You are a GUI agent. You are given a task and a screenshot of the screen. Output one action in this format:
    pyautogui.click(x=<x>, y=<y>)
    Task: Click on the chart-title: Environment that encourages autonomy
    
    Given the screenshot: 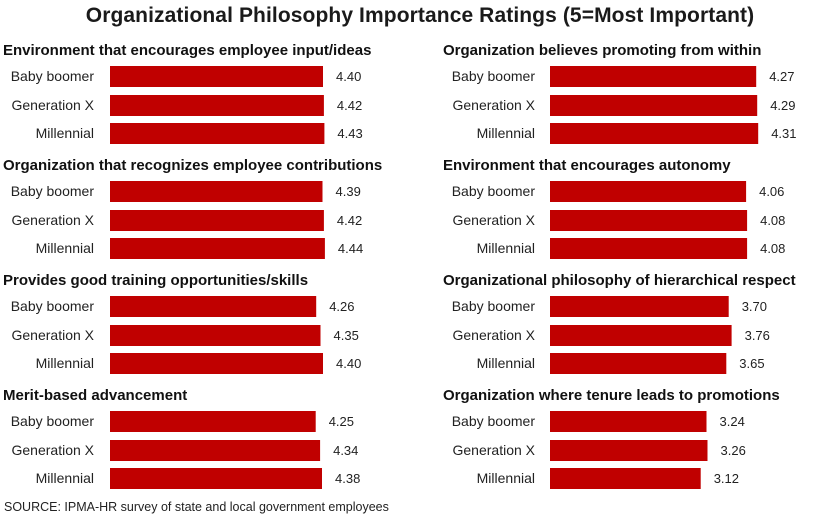 What is the action you would take?
    pyautogui.click(x=587, y=165)
    